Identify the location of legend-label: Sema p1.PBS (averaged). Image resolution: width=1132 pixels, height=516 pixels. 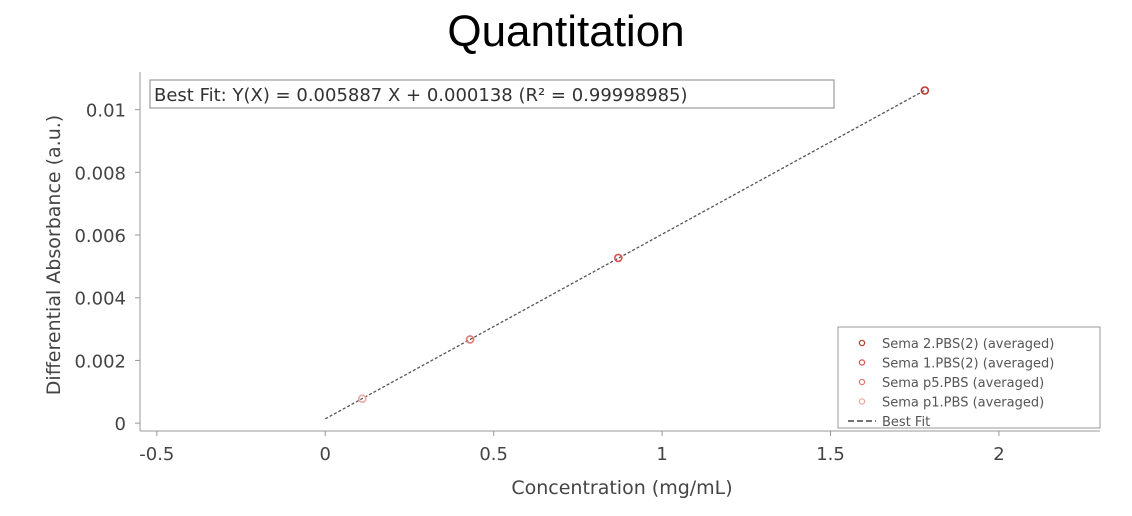
(963, 403).